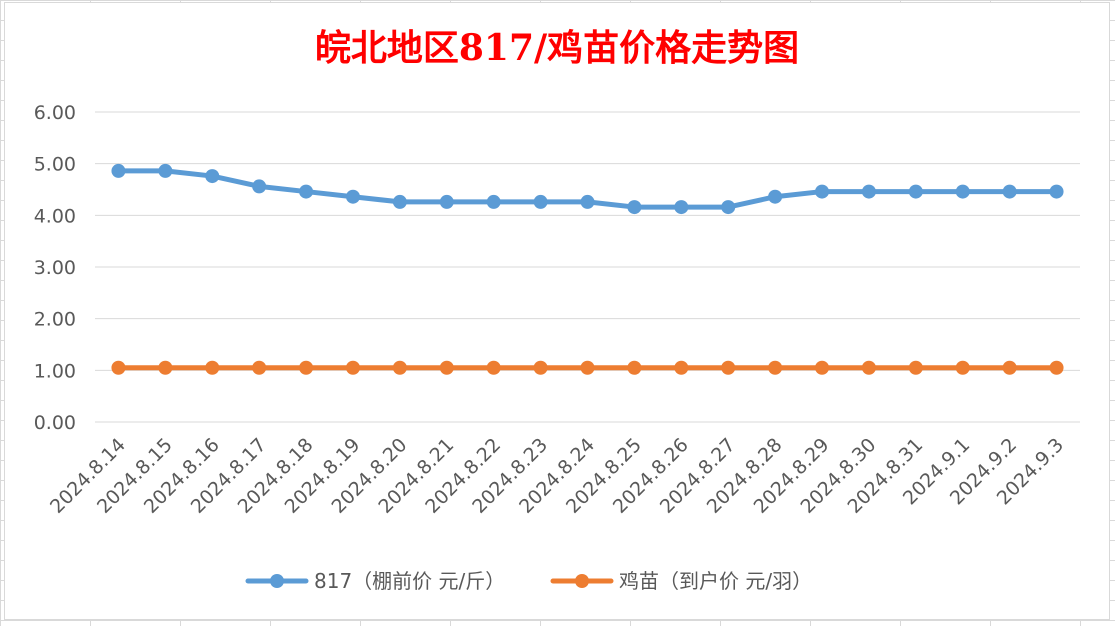 This screenshot has width=1115, height=626. Describe the element at coordinates (55, 216) in the screenshot. I see `y-tick-label: 4.00` at that location.